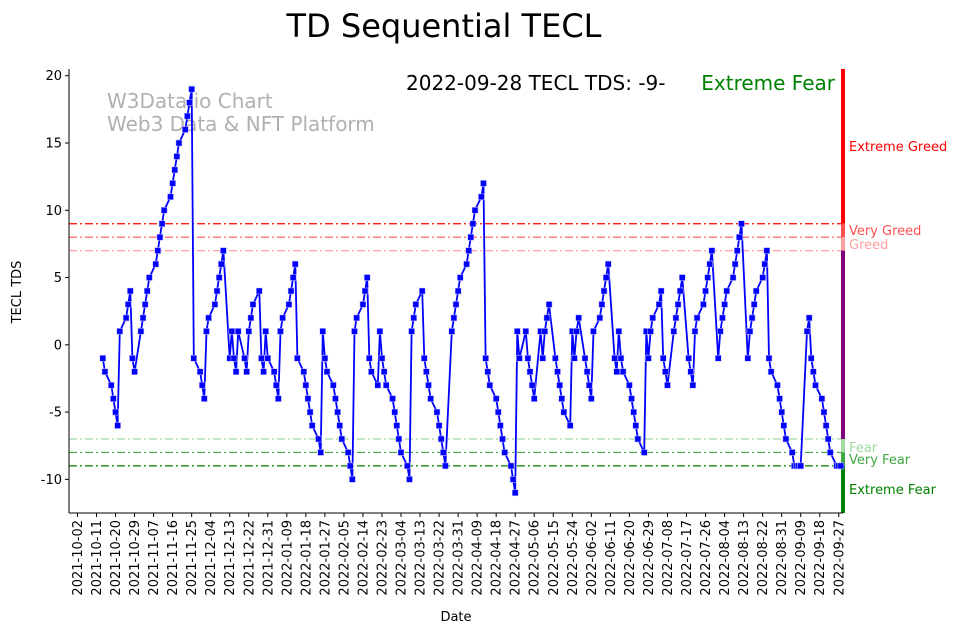 The image size is (962, 633). What do you see at coordinates (402, 558) in the screenshot?
I see `x-tick-label: 2022-03-04` at bounding box center [402, 558].